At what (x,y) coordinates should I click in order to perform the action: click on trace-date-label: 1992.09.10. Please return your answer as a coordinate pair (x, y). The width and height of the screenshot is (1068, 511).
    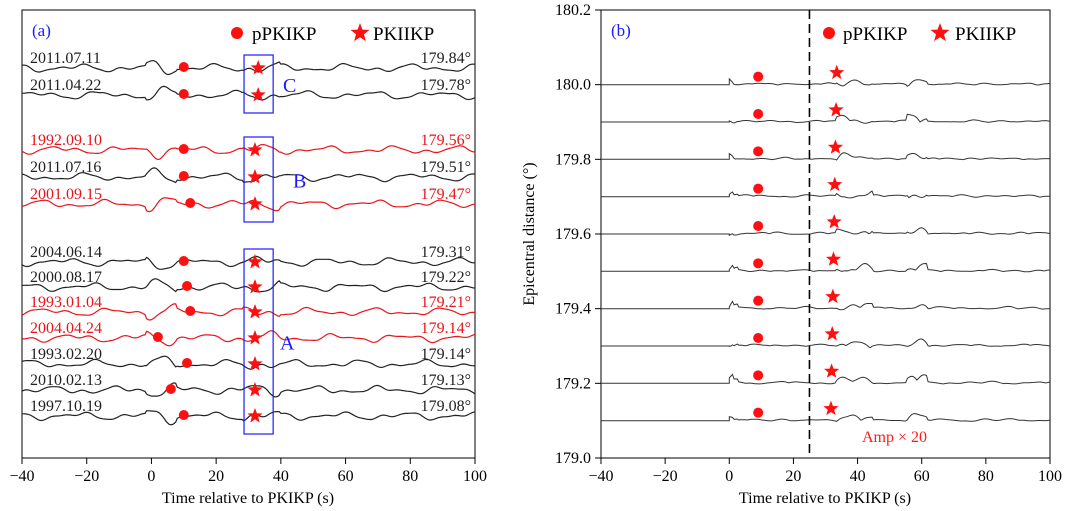
    Looking at the image, I should click on (66, 140).